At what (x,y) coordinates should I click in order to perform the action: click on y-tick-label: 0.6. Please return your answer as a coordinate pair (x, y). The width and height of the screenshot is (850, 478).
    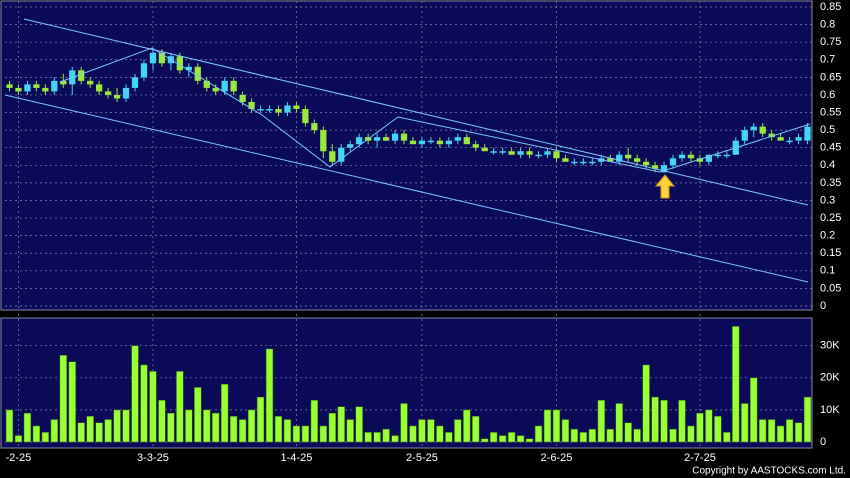
    Looking at the image, I should click on (827, 95).